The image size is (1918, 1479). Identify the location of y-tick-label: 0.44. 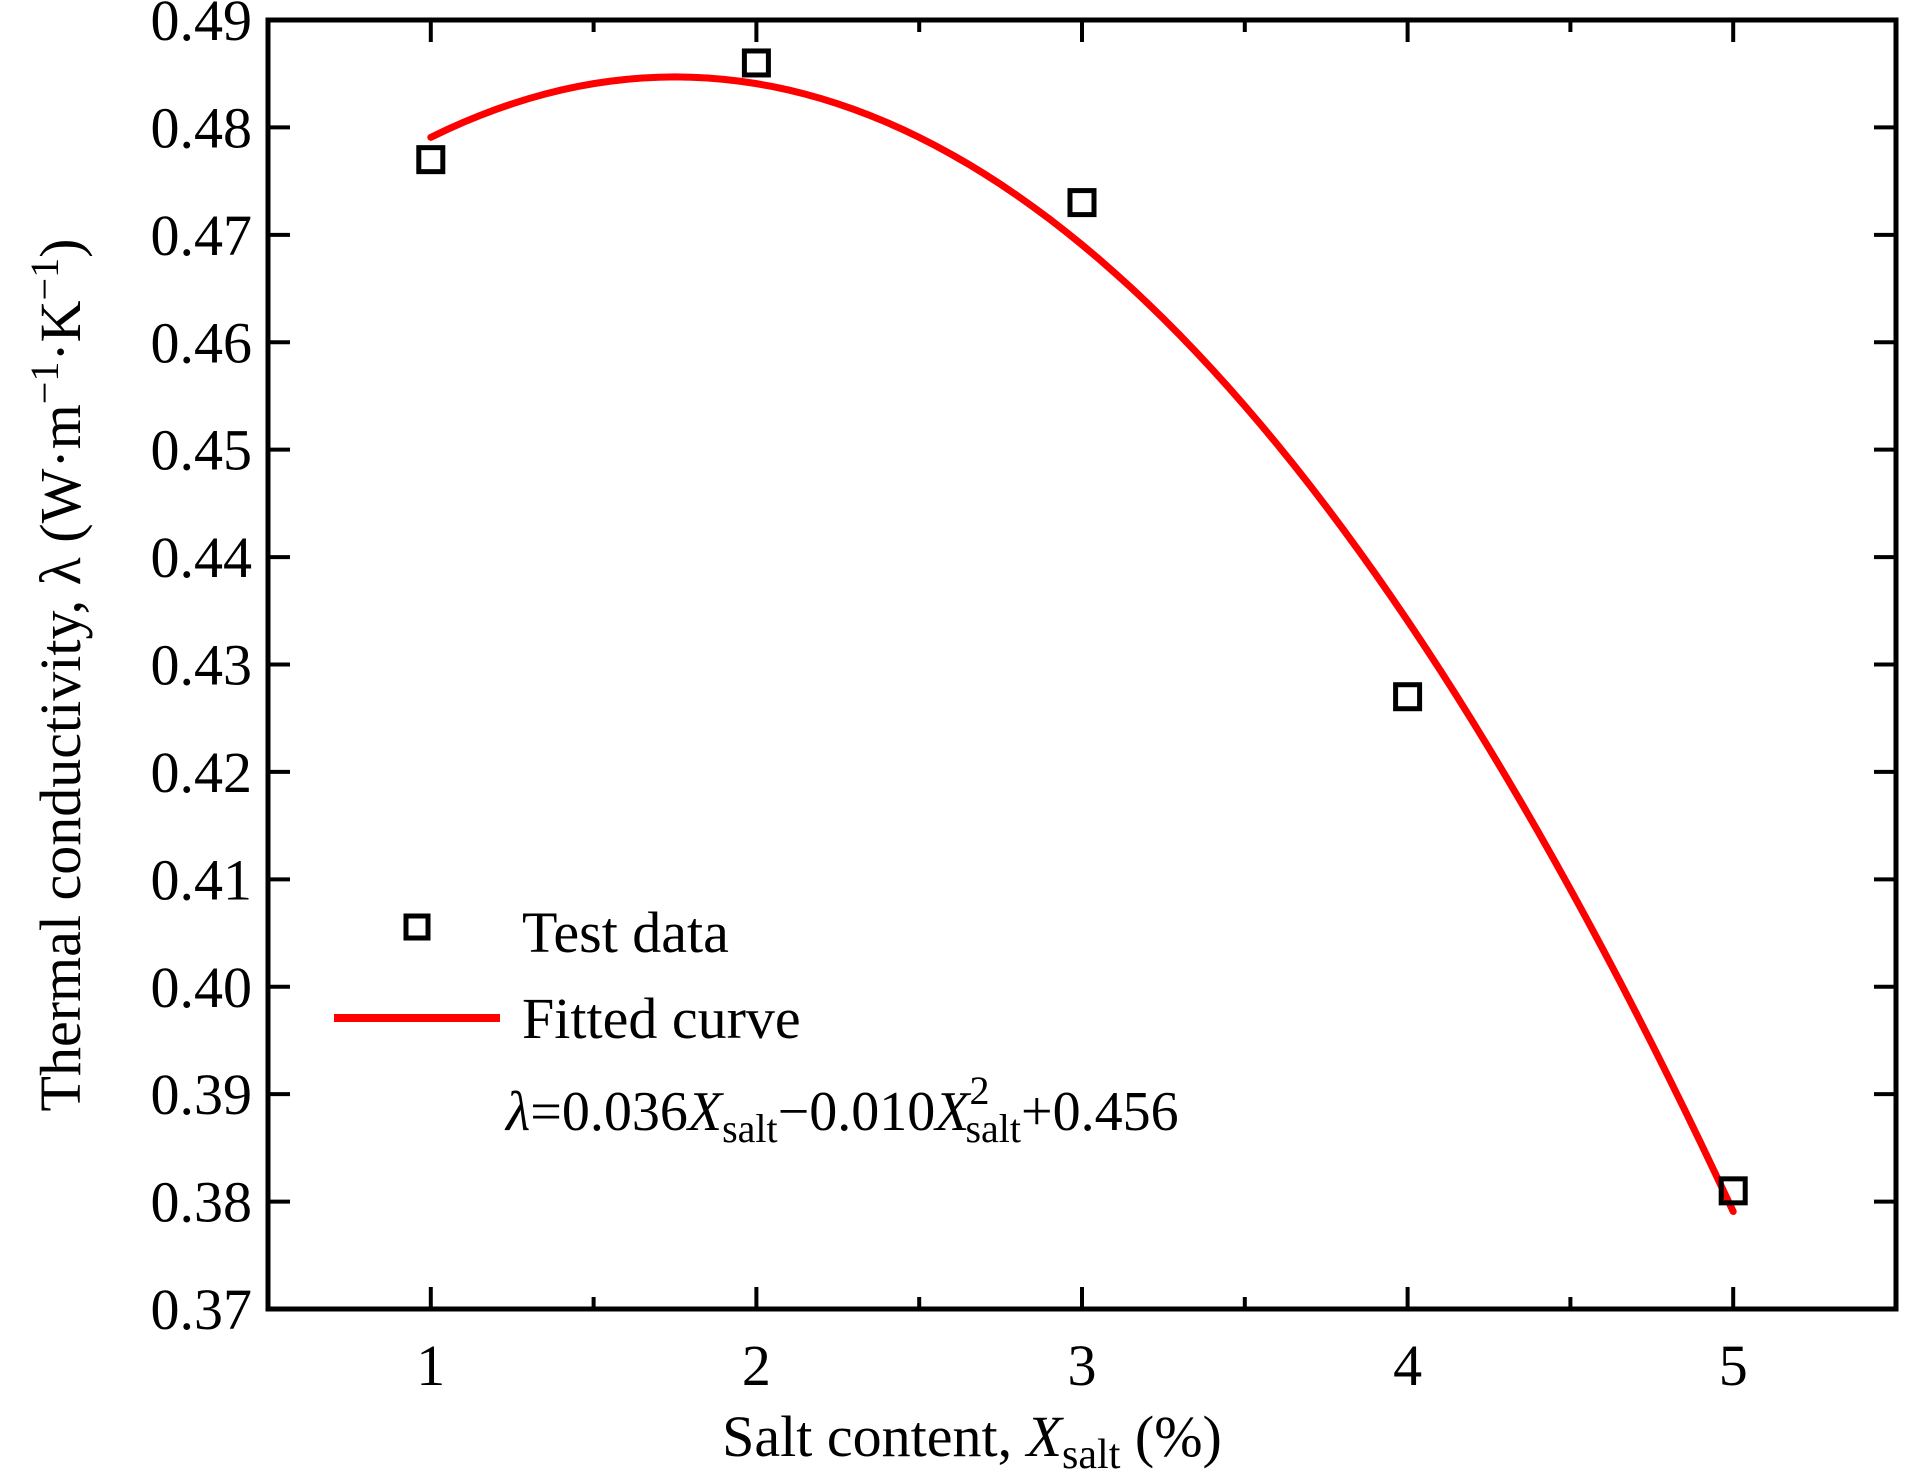
(202, 557).